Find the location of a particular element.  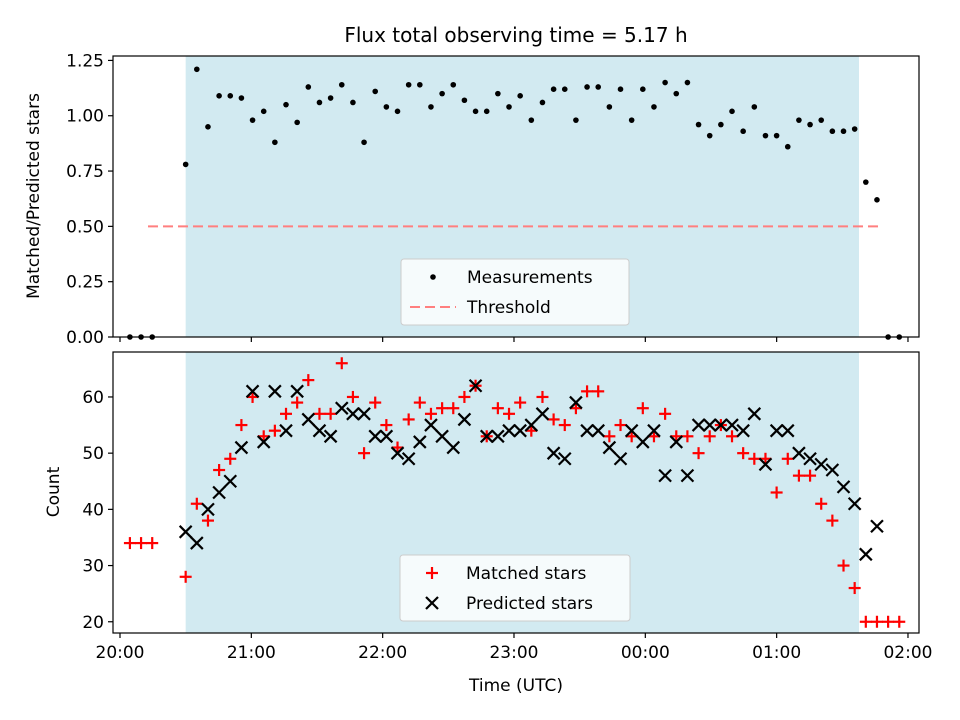

y-tick-label: 40 is located at coordinates (93, 510).